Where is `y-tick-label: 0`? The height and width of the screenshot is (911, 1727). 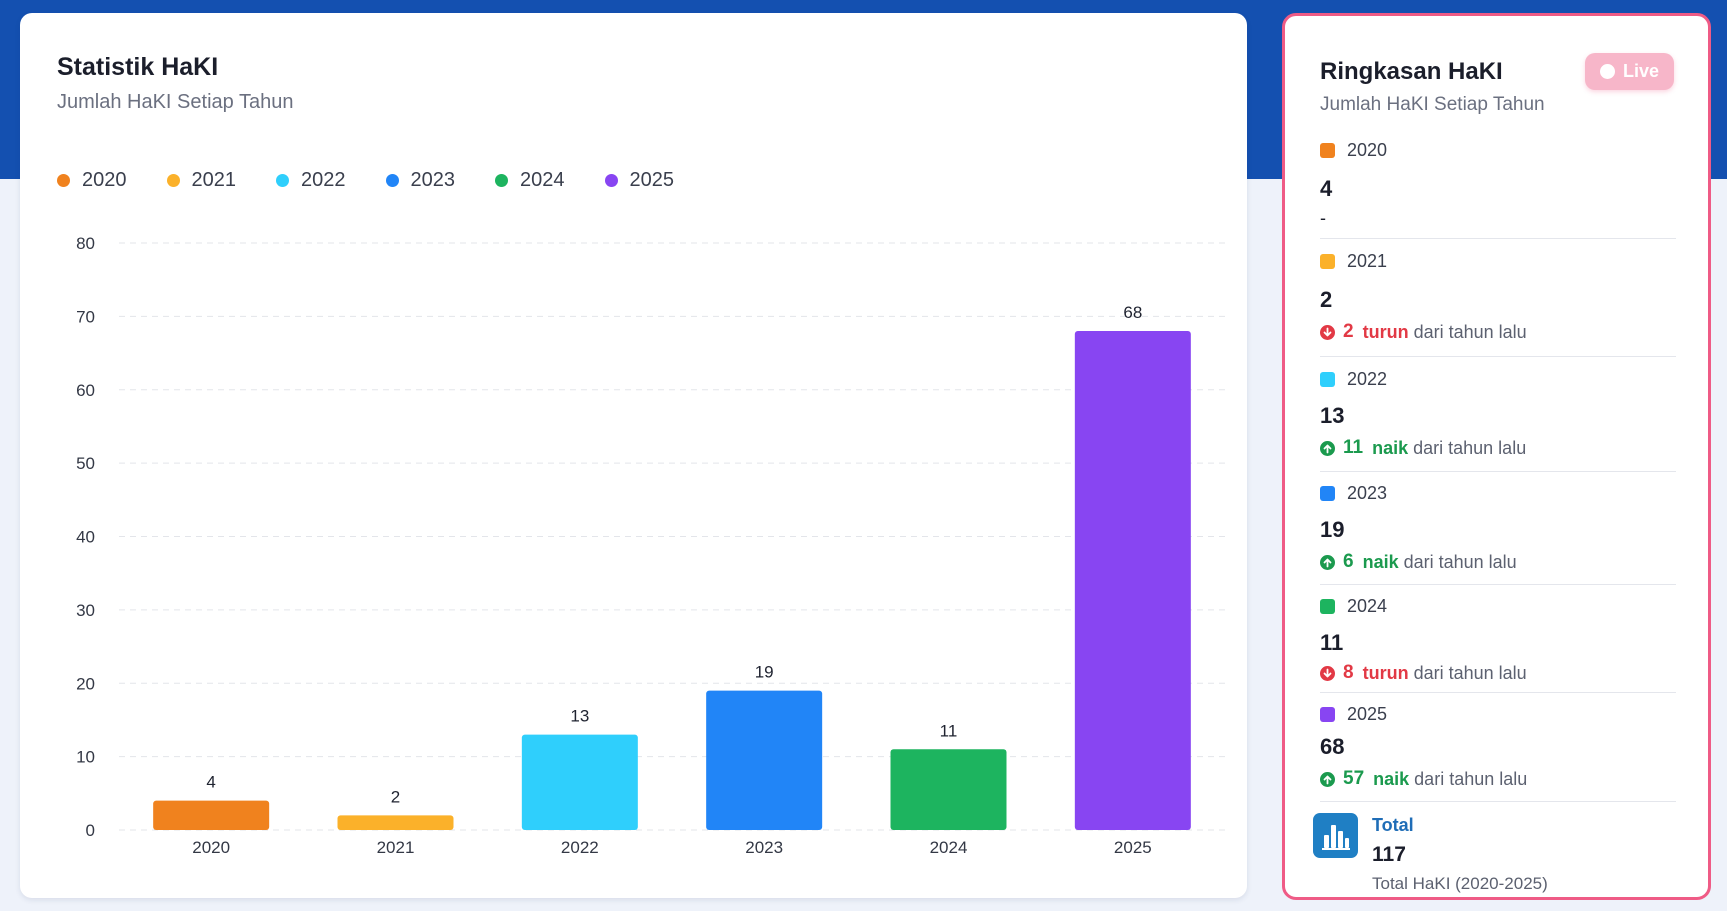
y-tick-label: 0 is located at coordinates (90, 830).